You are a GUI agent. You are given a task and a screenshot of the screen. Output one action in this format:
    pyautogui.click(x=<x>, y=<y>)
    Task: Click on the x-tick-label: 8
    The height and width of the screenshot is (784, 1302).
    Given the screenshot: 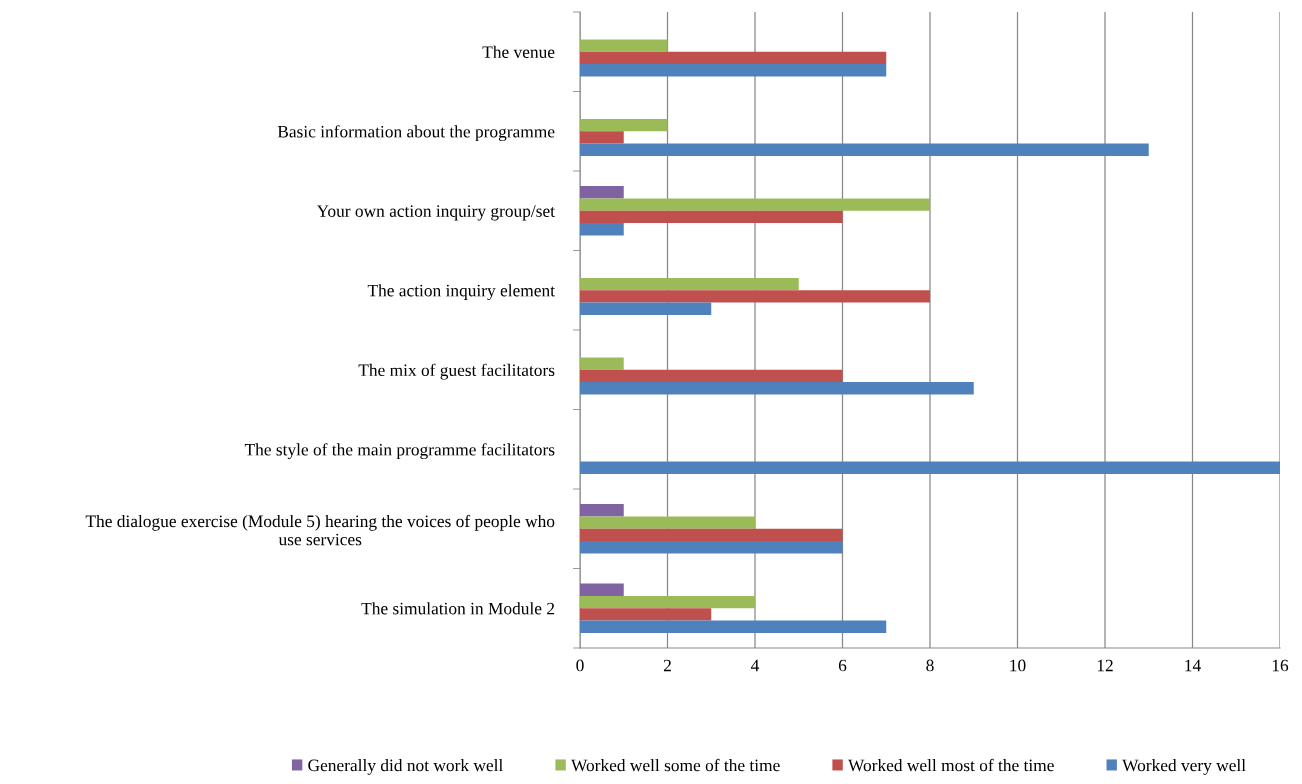 What is the action you would take?
    pyautogui.click(x=930, y=665)
    